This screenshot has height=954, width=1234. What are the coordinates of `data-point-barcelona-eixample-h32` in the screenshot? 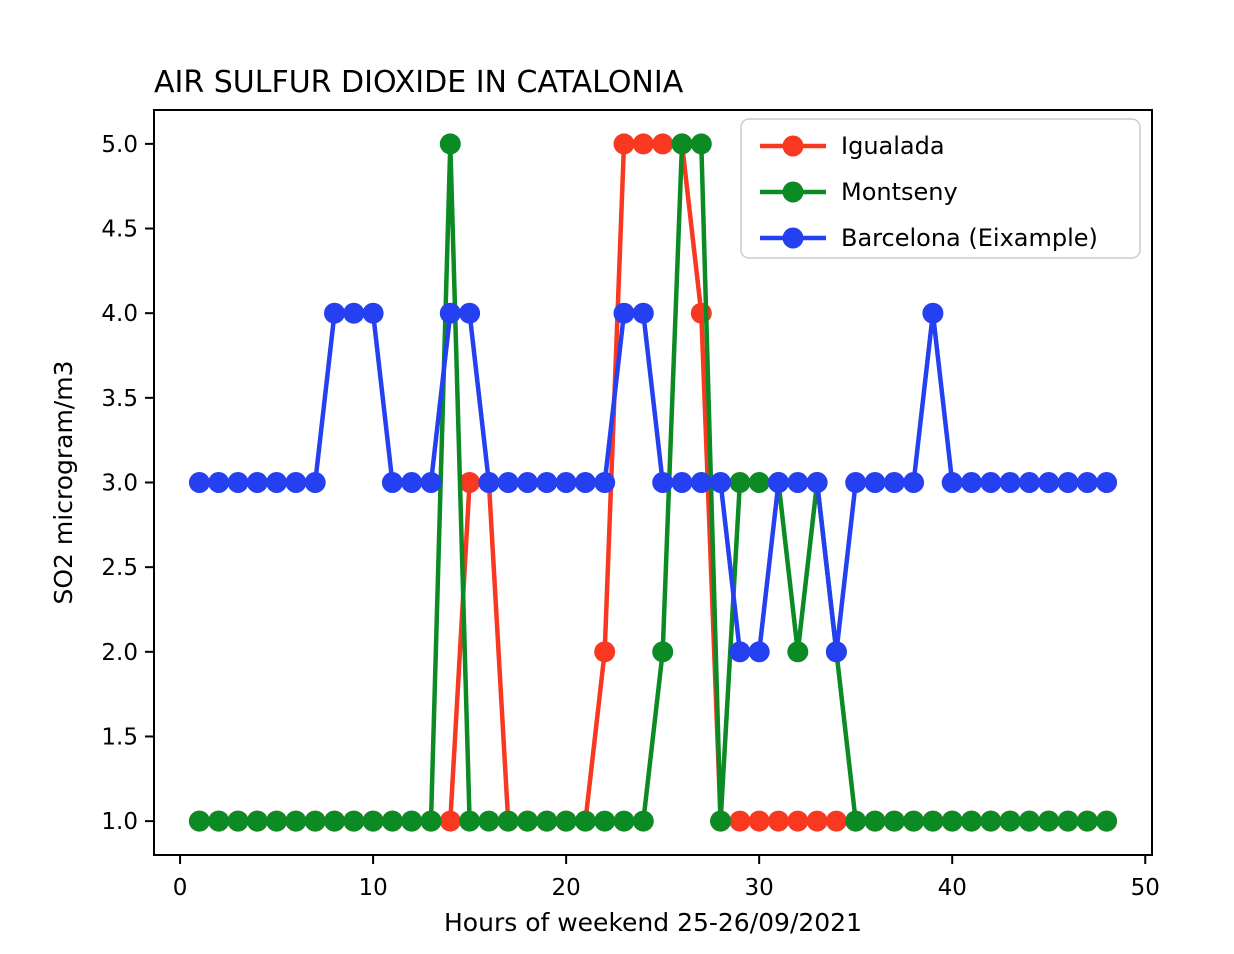 It's located at (798, 482).